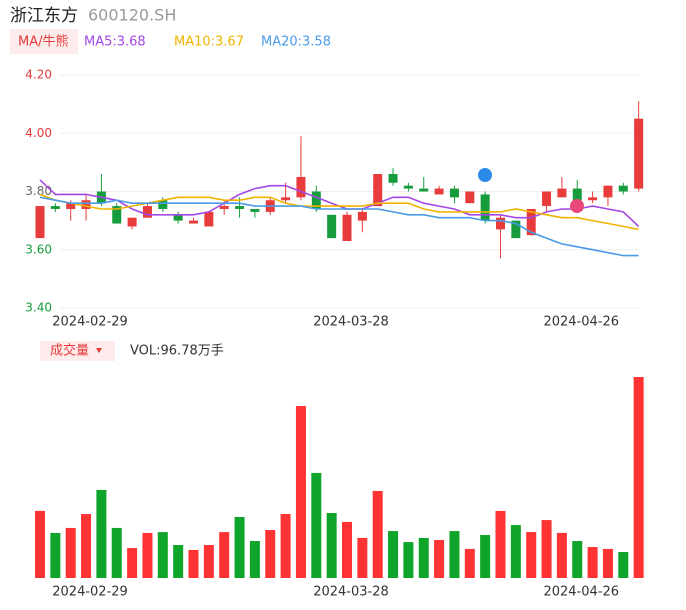 The width and height of the screenshot is (686, 610). I want to click on volume-label: VOL:96.78万手, so click(177, 351).